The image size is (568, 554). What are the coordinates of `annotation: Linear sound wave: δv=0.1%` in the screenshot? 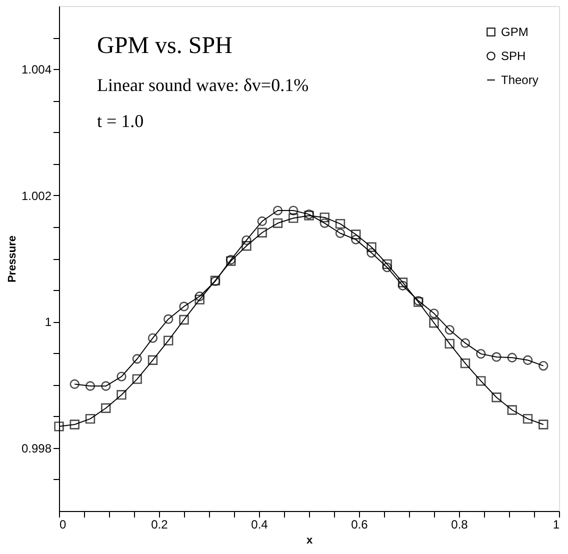 It's located at (203, 85).